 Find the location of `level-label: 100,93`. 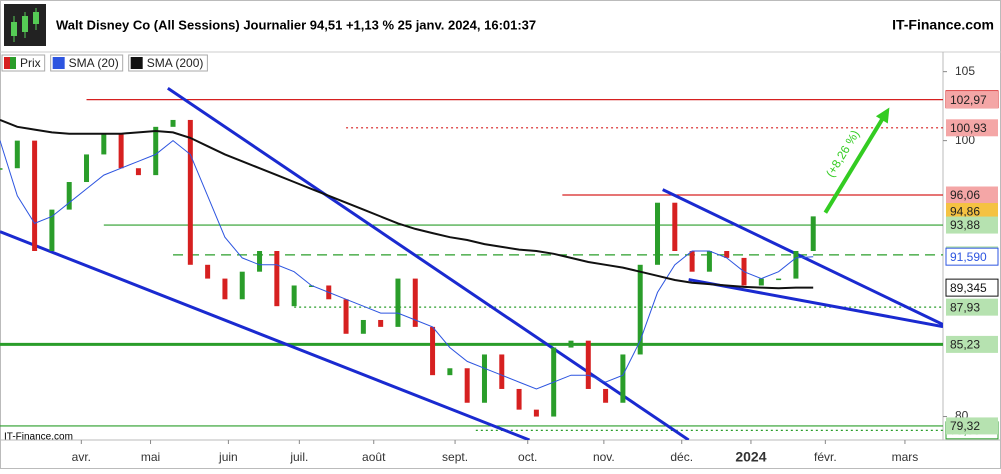

level-label: 100,93 is located at coordinates (968, 128).